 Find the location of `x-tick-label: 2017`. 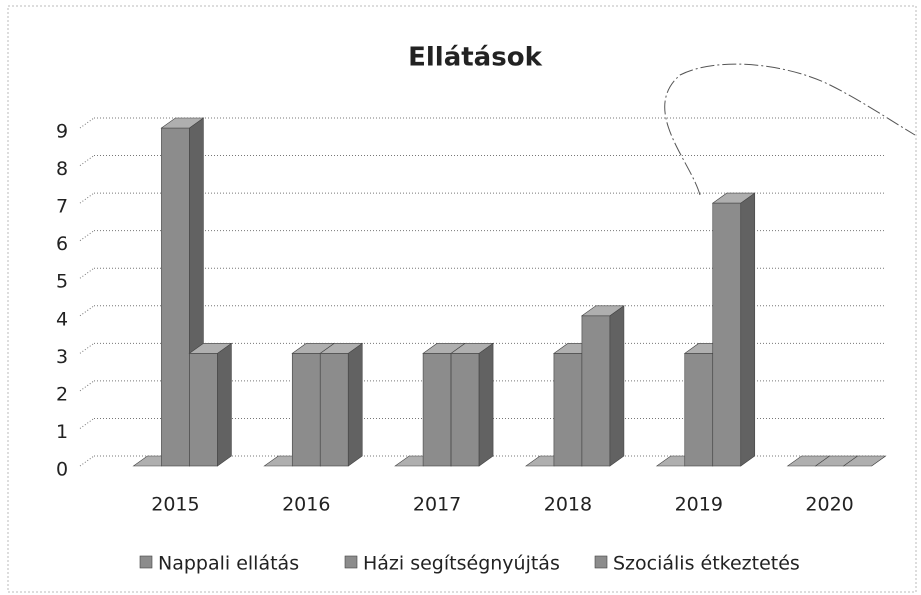

x-tick-label: 2017 is located at coordinates (437, 505).